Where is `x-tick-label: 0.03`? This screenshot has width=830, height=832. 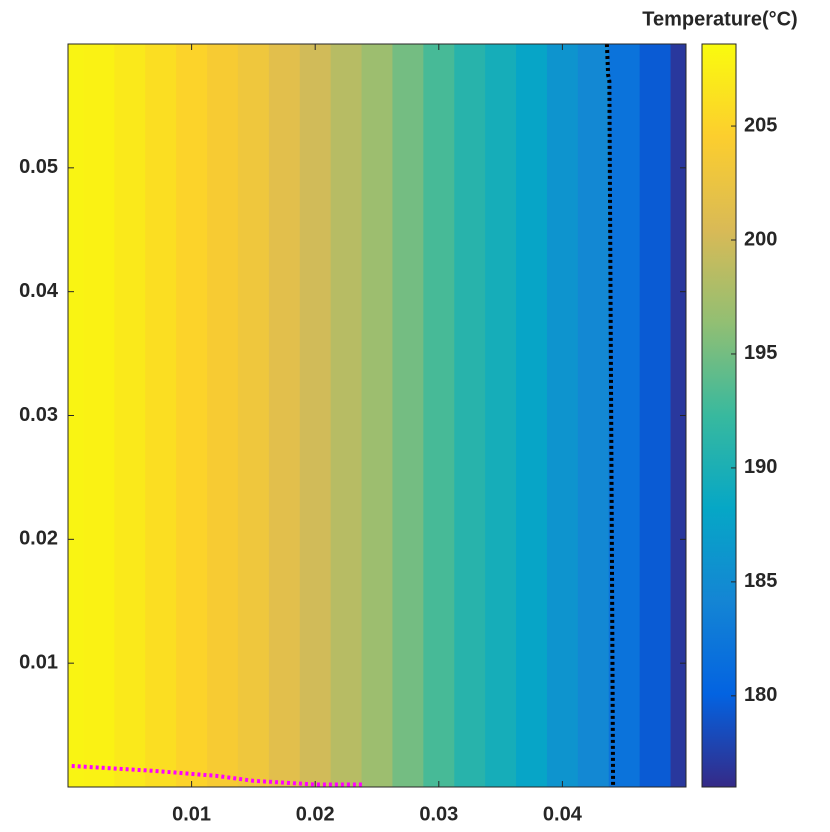
x-tick-label: 0.03 is located at coordinates (438, 814).